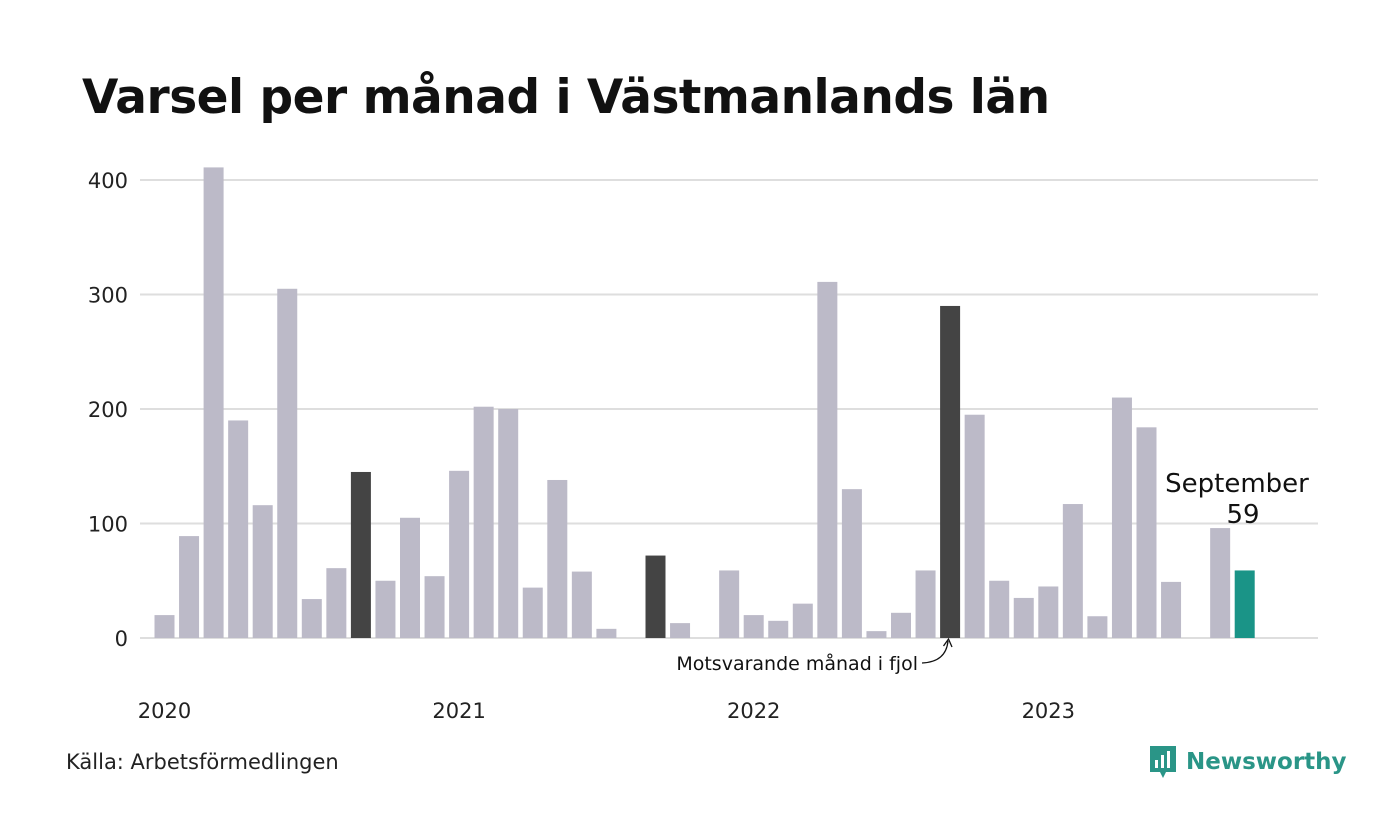  I want to click on brand-name: Newsworthy, so click(1266, 762).